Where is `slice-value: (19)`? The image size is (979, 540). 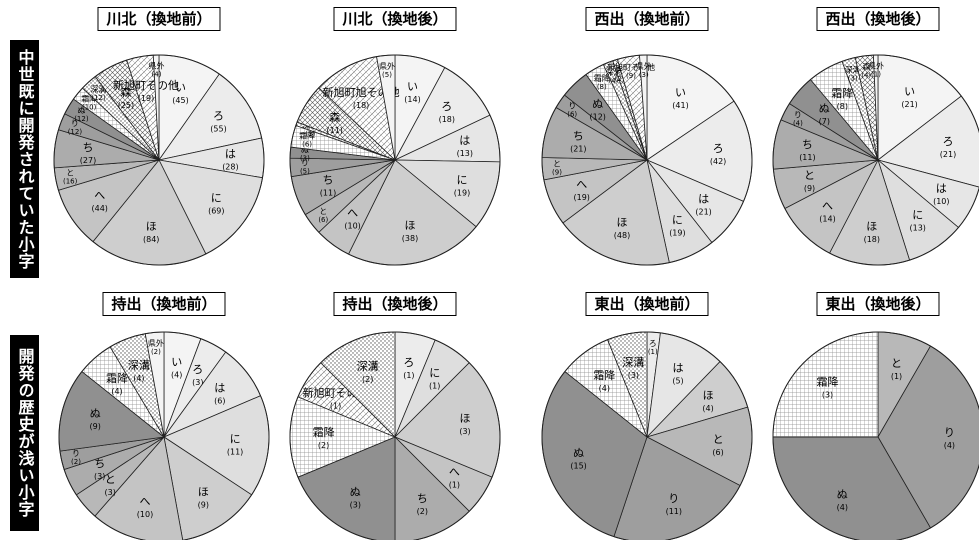
slice-value: (19) is located at coordinates (462, 193).